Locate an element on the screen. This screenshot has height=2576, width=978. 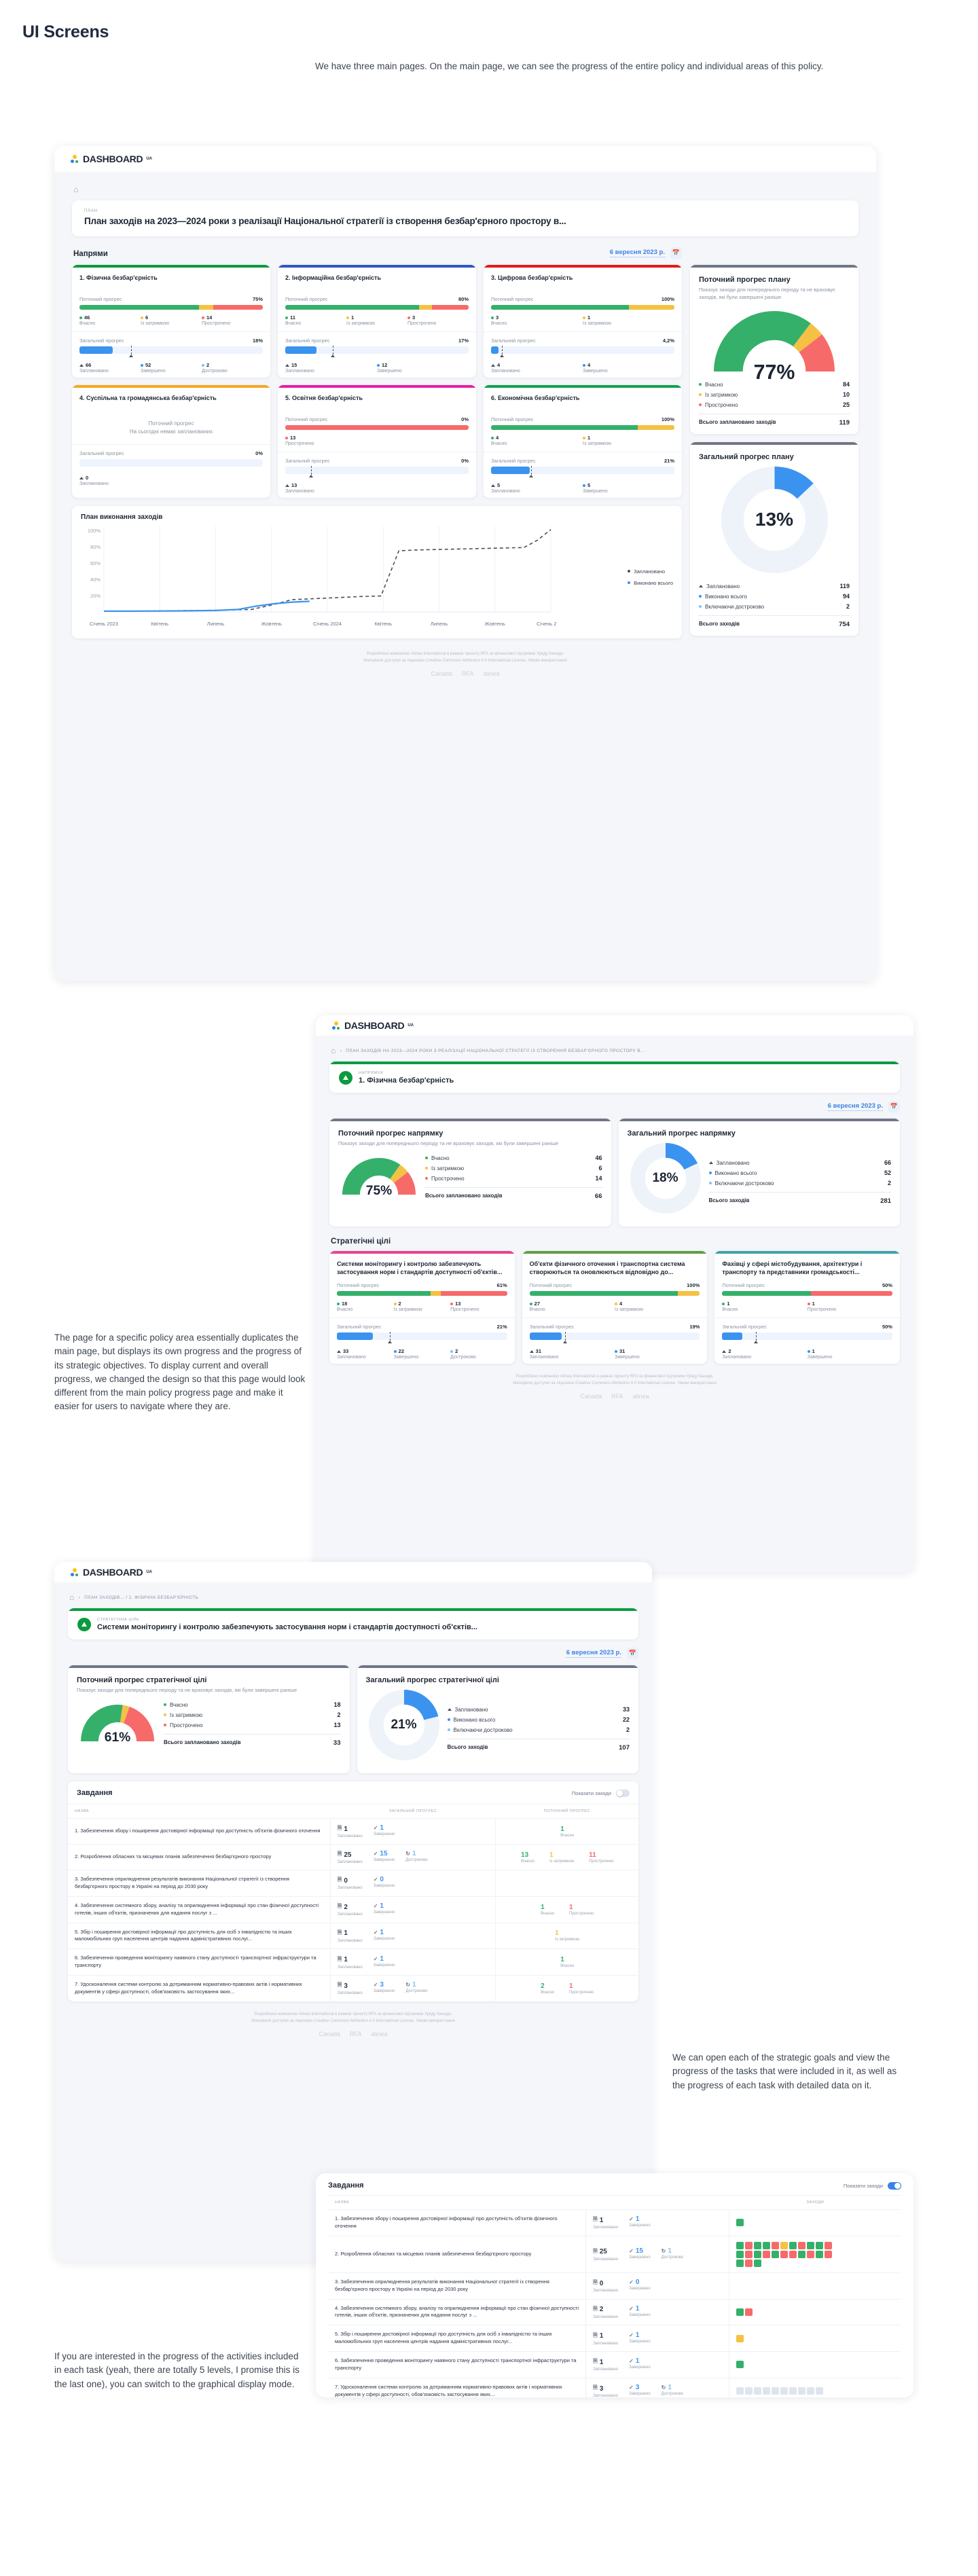
brand-logo: DASHBOARD UA is located at coordinates (111, 158).